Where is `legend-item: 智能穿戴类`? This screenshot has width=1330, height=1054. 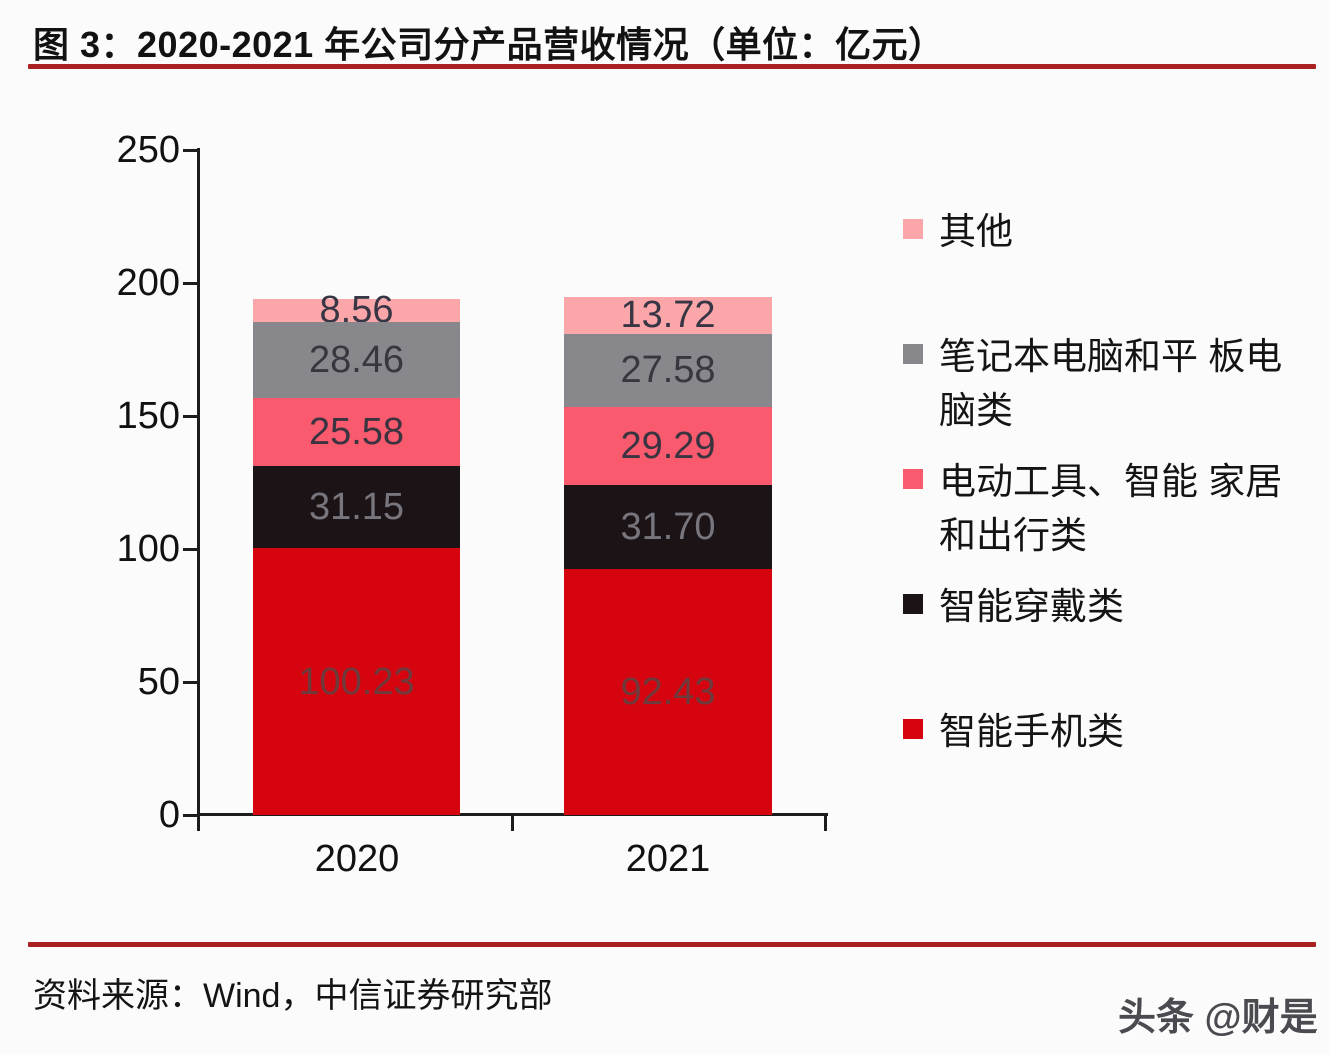
legend-item: 智能穿戴类 is located at coordinates (1095, 607).